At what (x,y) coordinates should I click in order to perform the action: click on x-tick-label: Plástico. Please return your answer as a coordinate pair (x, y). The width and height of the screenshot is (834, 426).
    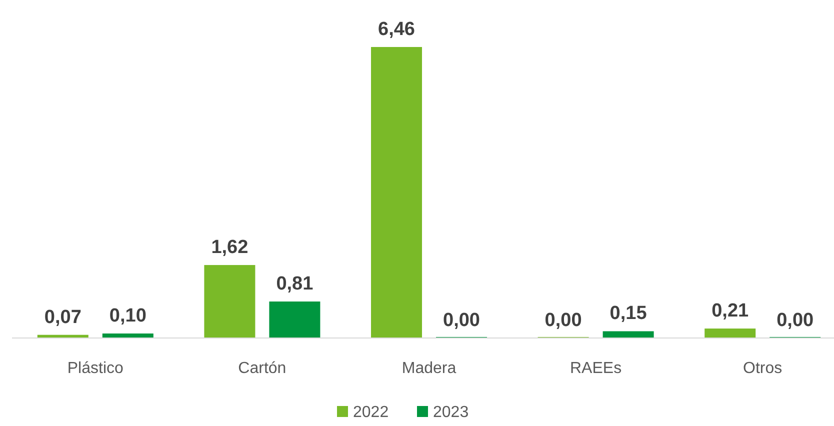
    Looking at the image, I should click on (95, 368).